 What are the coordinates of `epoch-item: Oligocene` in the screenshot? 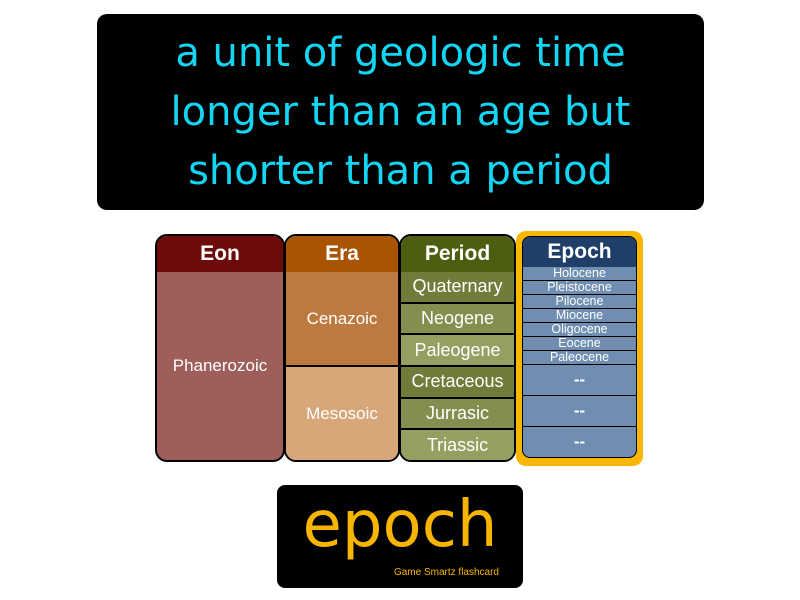 It's located at (579, 330).